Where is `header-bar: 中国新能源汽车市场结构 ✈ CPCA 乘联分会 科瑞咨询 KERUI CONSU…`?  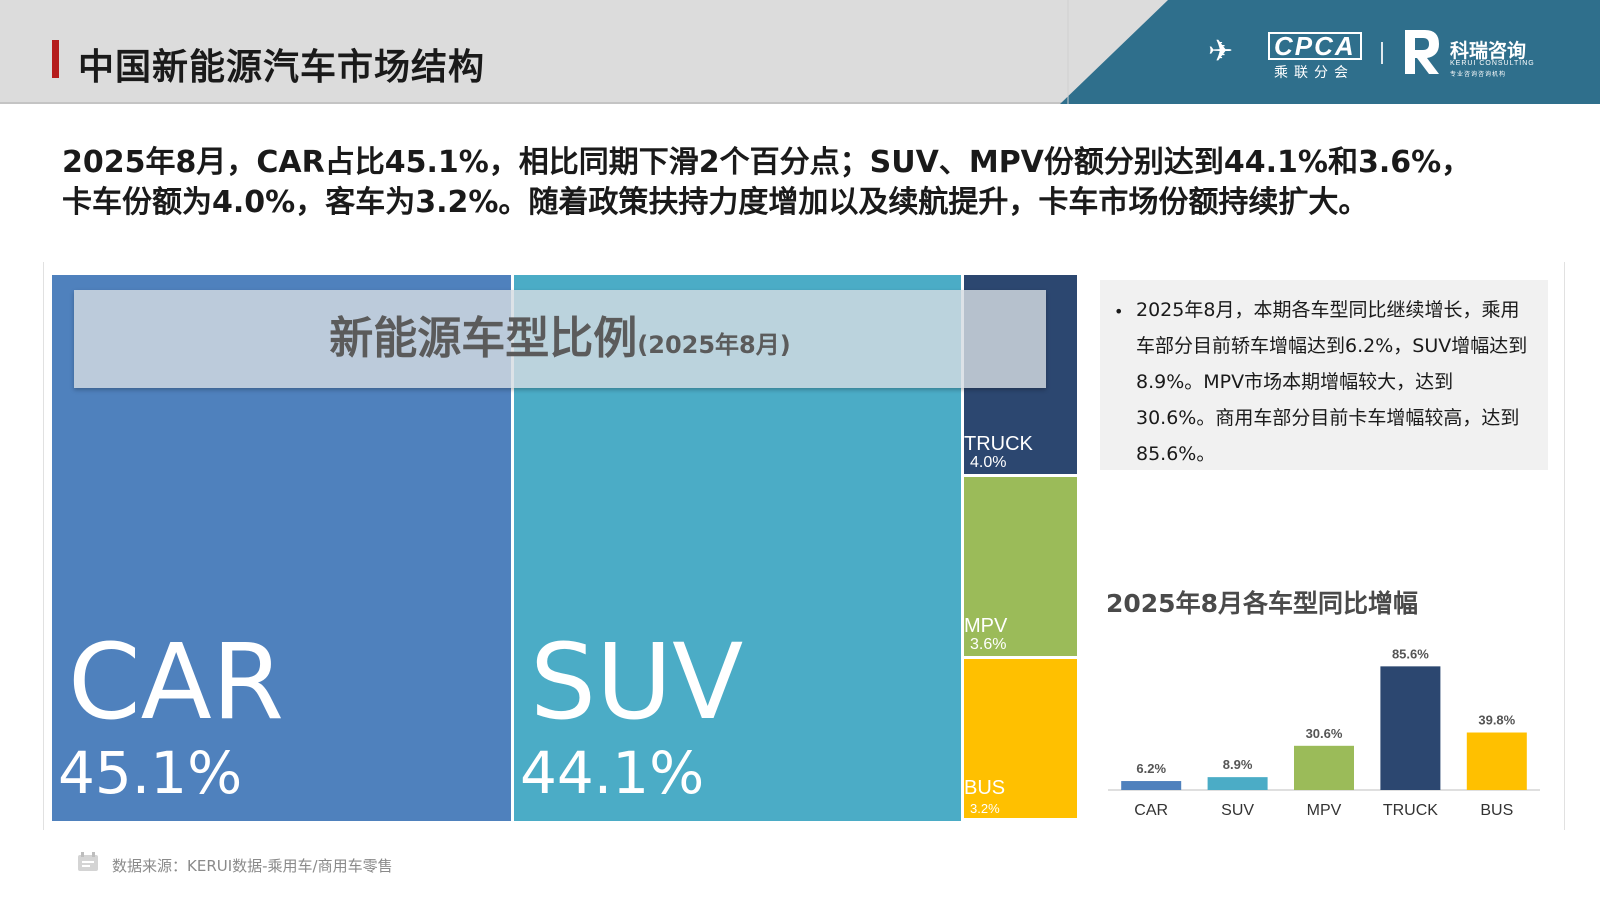
header-bar: 中国新能源汽车市场结构 ✈ CPCA 乘联分会 科瑞咨询 KERUI CONSU… is located at coordinates (800, 52).